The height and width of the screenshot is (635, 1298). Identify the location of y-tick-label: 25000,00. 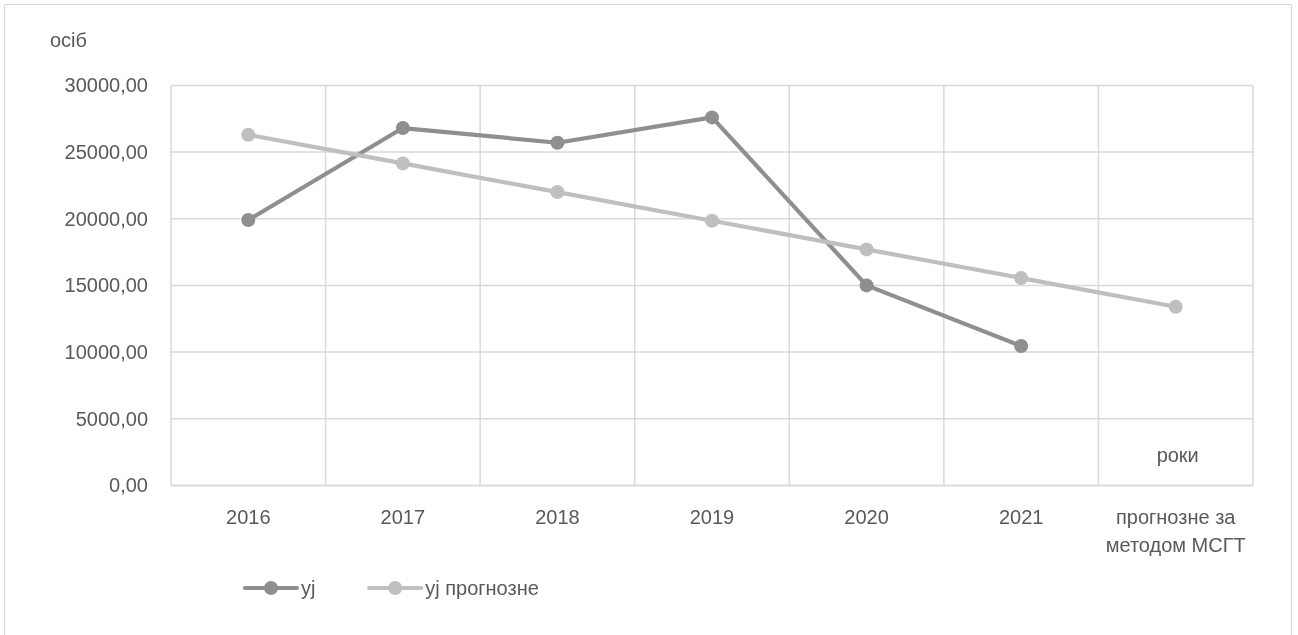
(106, 152).